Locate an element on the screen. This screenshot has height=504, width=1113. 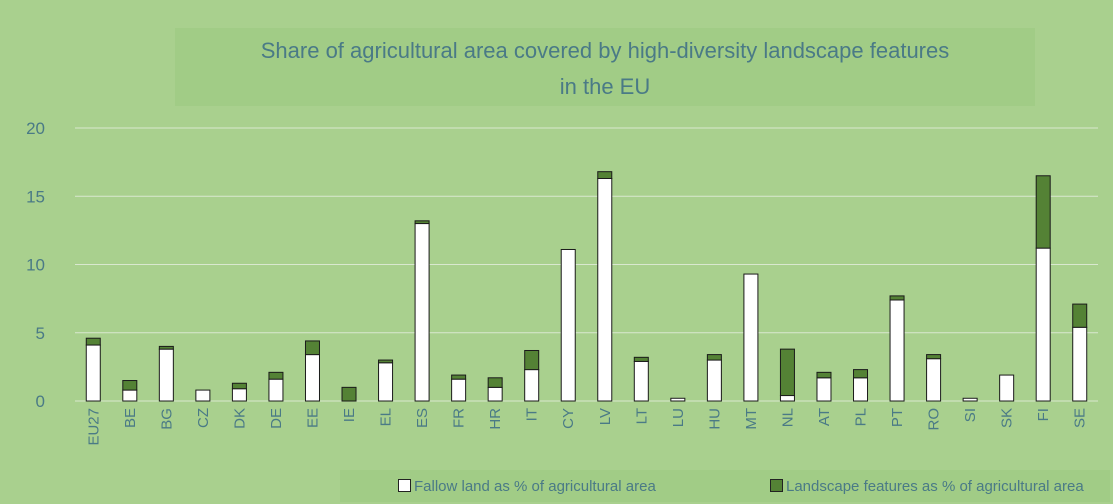
bar-HU-fallow is located at coordinates (714, 380).